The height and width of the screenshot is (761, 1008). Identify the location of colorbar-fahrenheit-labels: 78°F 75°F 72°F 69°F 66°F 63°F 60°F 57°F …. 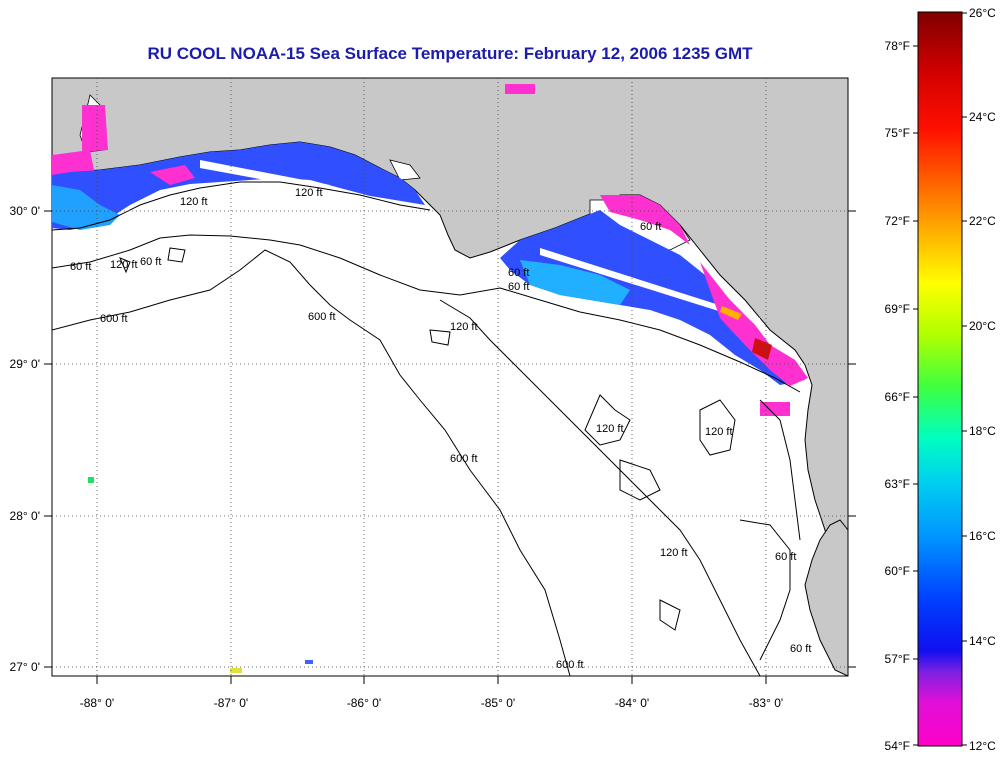
(897, 396).